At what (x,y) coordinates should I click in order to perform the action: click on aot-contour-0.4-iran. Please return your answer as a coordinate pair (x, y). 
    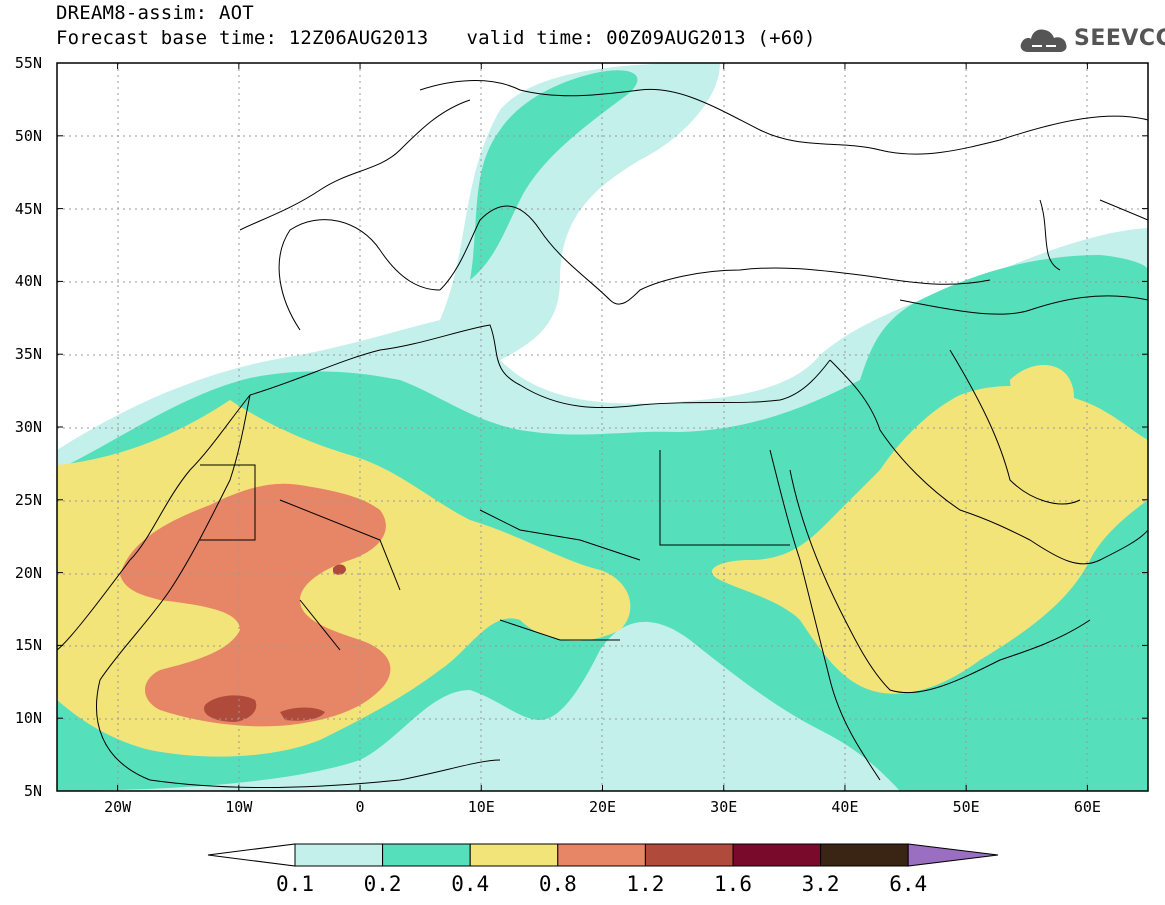
    Looking at the image, I should click on (1042, 392).